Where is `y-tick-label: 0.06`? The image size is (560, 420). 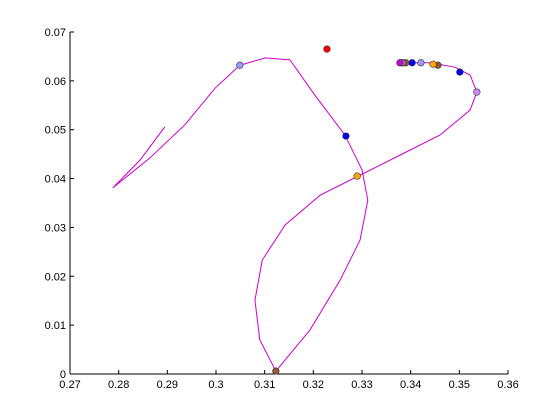
y-tick-label: 0.06 is located at coordinates (55, 82).